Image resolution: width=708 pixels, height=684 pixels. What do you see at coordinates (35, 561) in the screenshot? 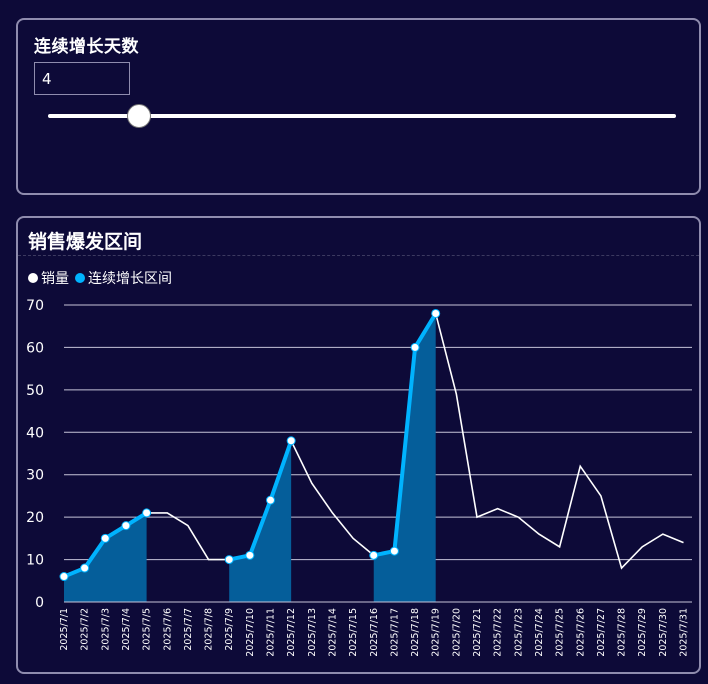
I see `y-tick-label: 10` at bounding box center [35, 561].